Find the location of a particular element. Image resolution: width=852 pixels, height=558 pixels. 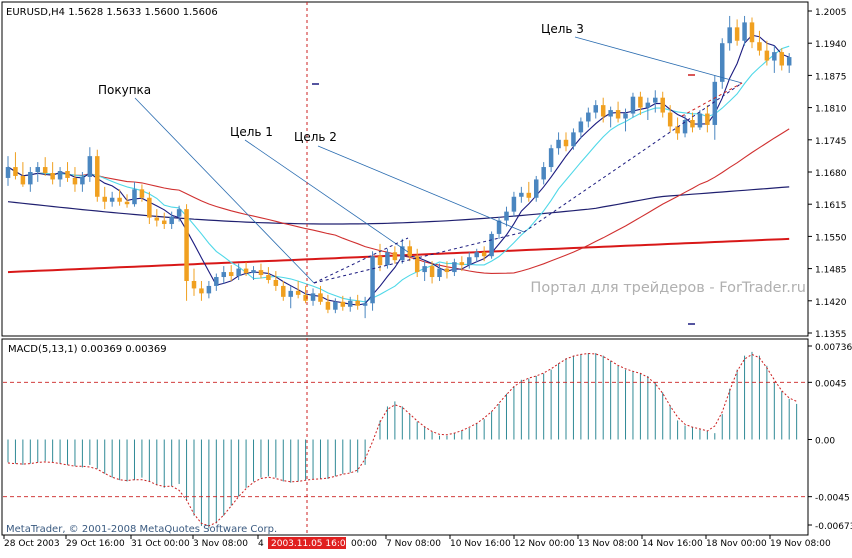

ma-navy-line is located at coordinates (398, 205).